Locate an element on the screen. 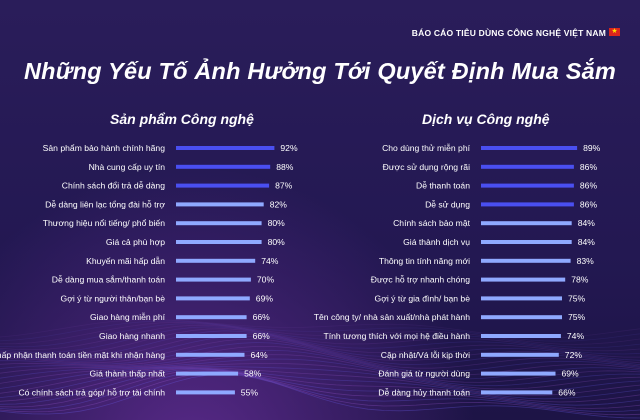 Image resolution: width=640 pixels, height=420 pixels. value-label: 58% is located at coordinates (253, 374).